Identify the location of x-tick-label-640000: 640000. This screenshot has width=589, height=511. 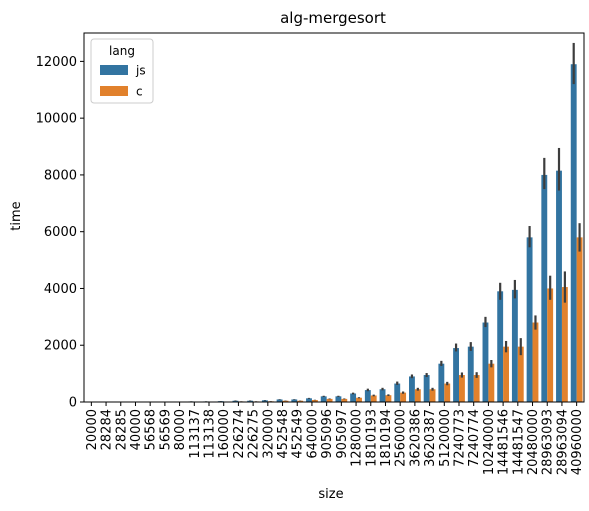
(312, 434).